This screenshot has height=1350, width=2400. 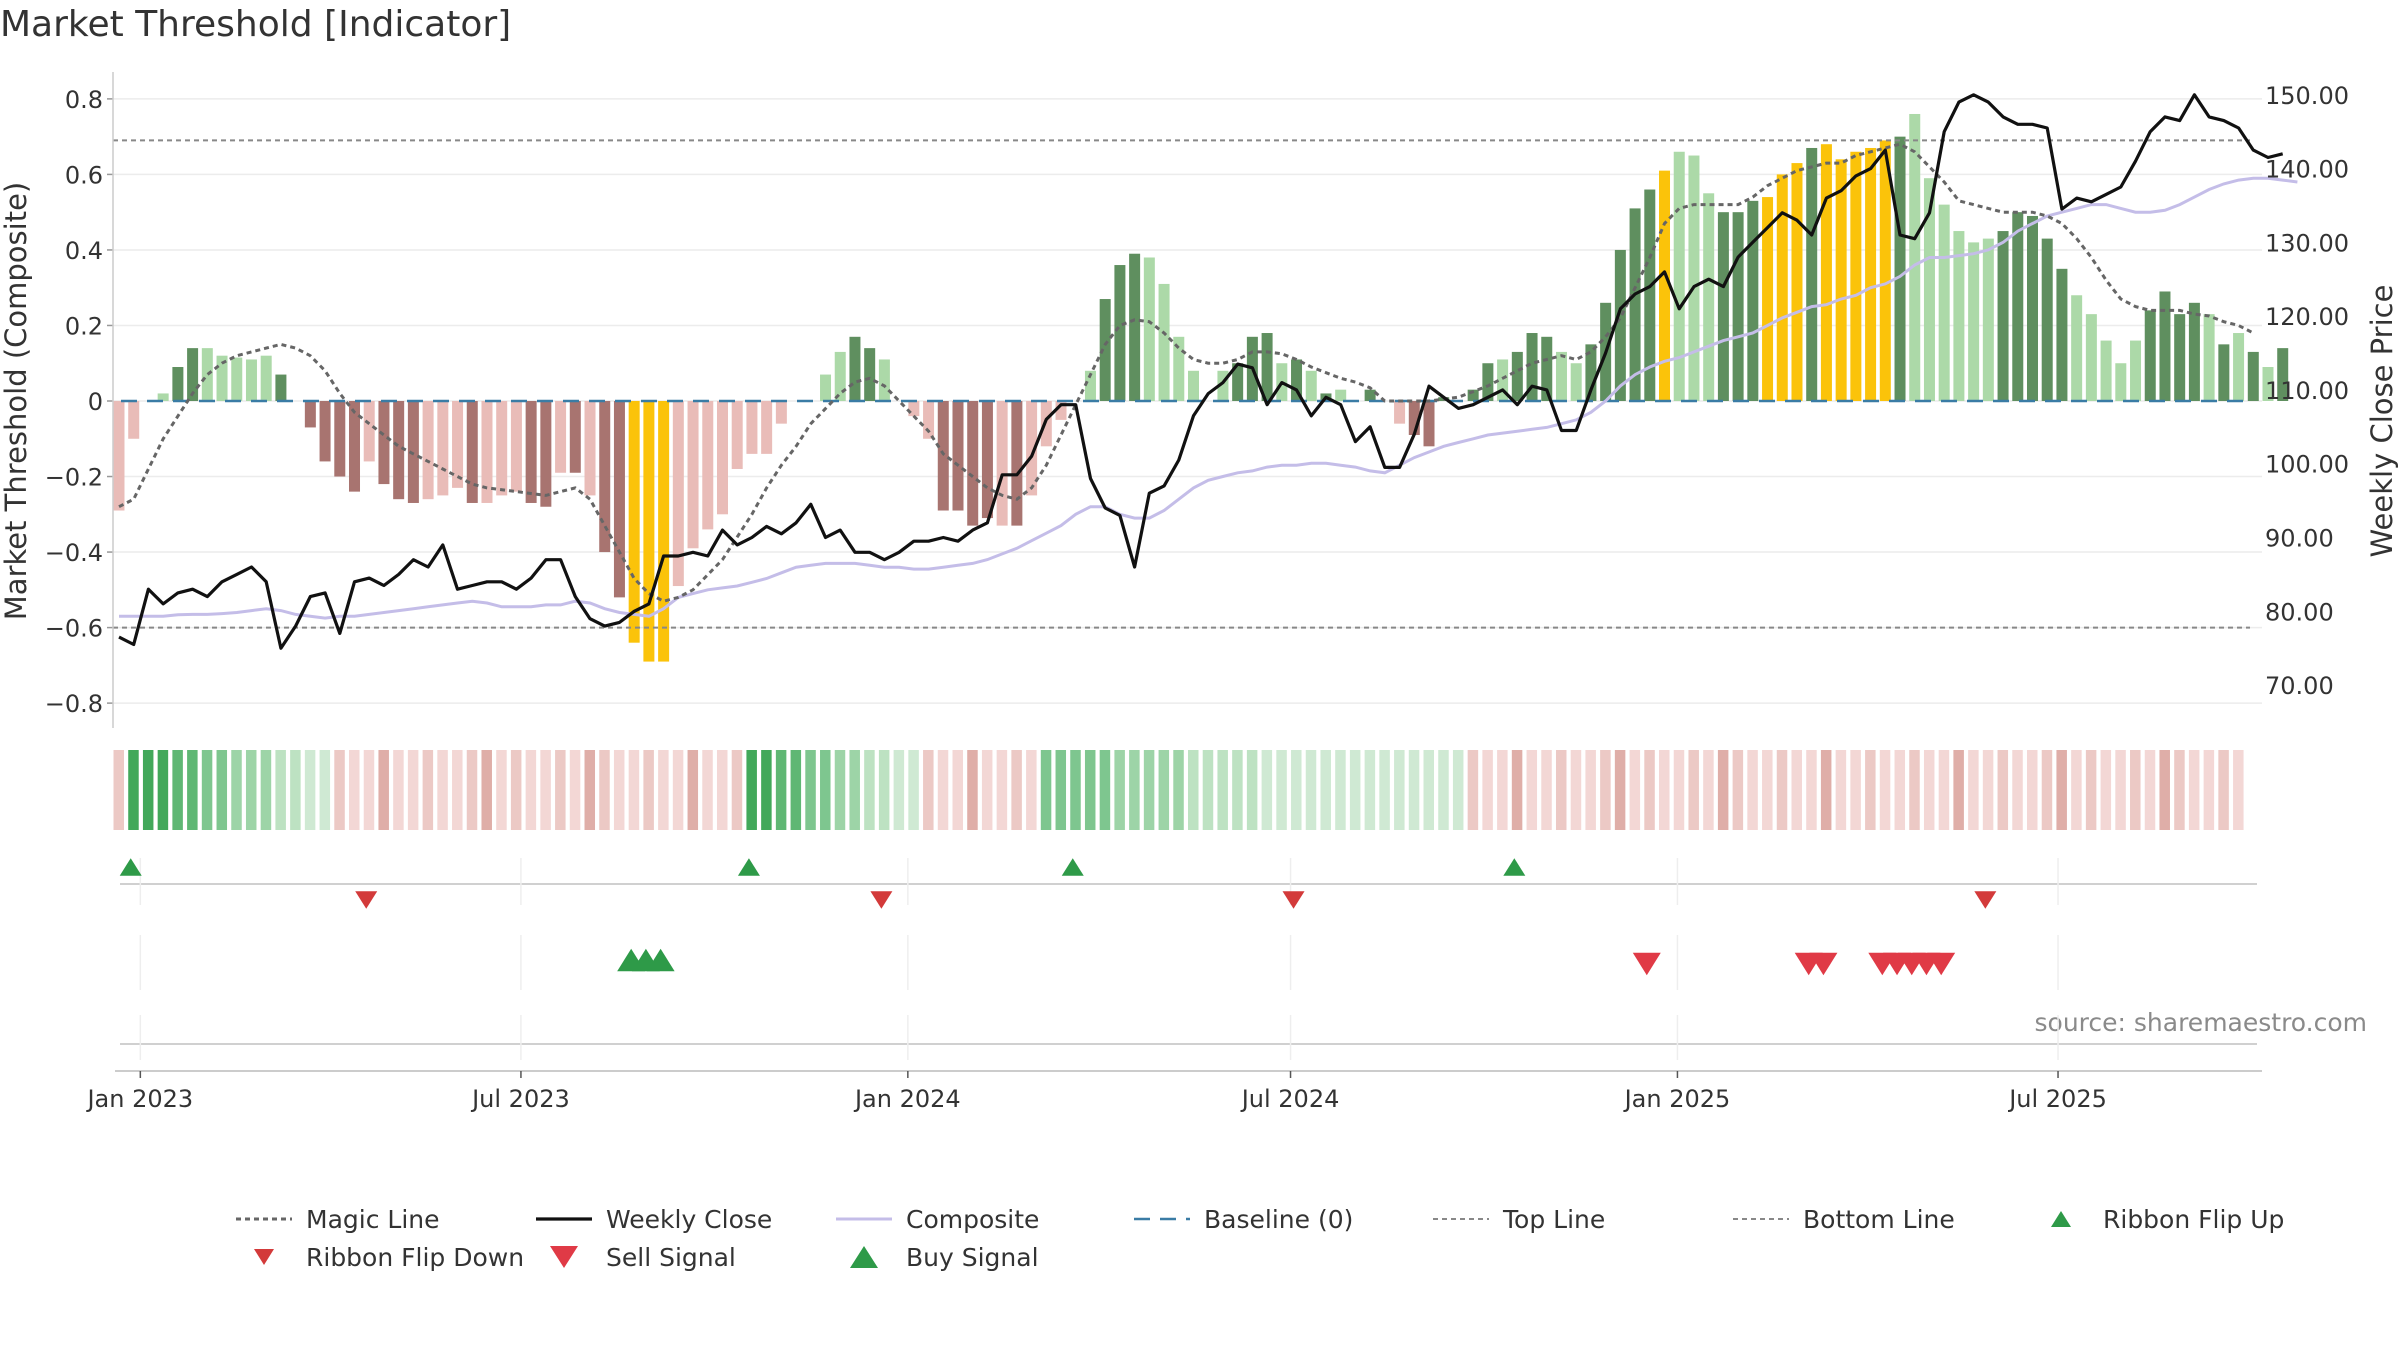 I want to click on legend-label: Ribbon Flip Down, so click(x=415, y=1257).